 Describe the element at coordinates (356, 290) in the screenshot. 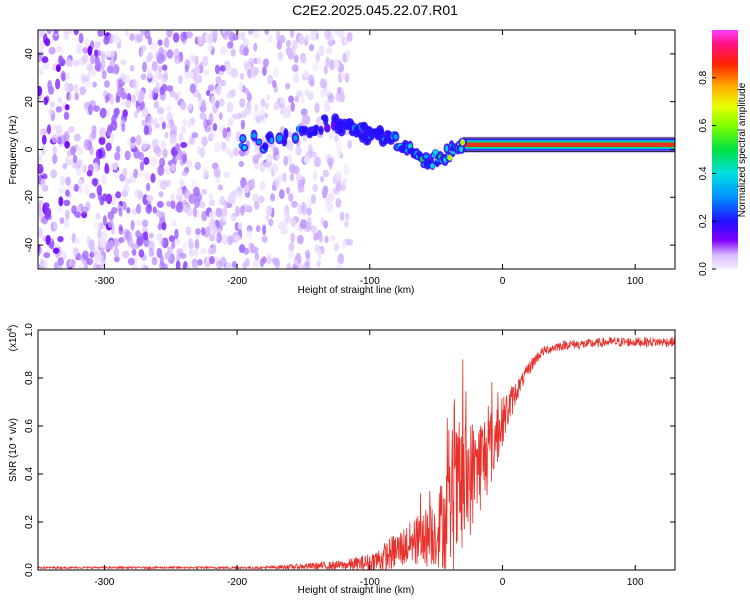

I see `spectrogram-x-label: Height of straight line (km)` at that location.